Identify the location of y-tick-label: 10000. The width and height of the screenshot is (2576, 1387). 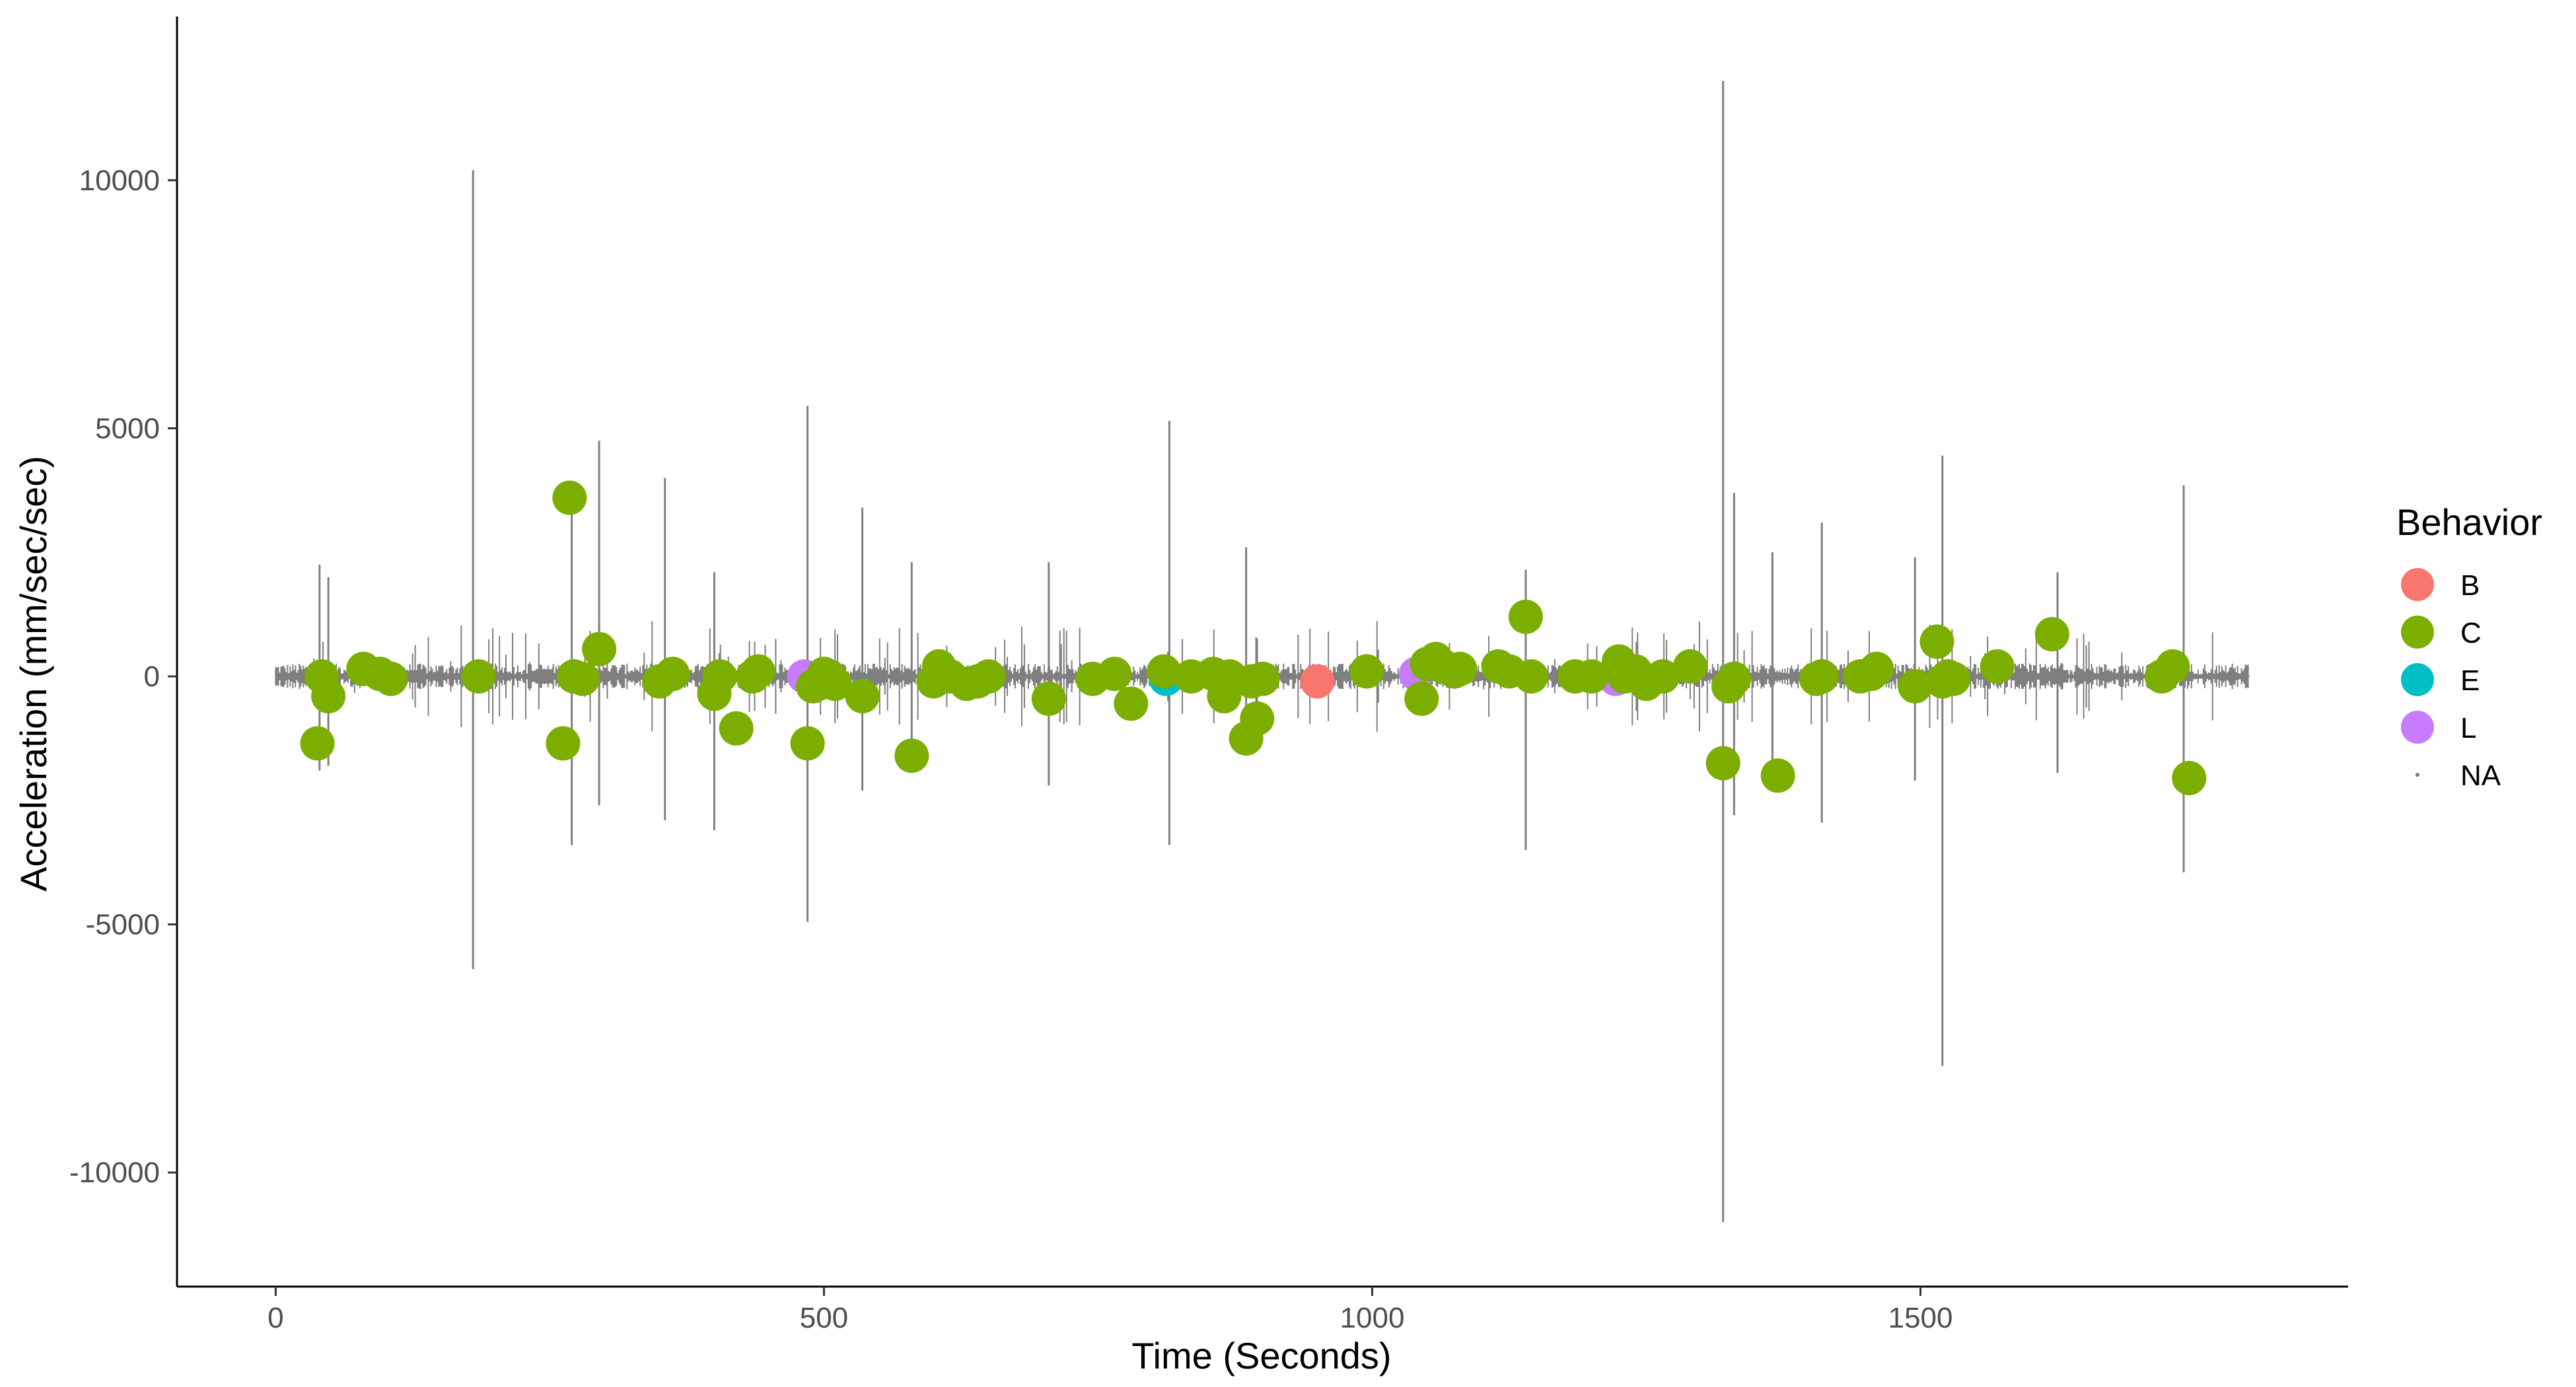
(119, 180).